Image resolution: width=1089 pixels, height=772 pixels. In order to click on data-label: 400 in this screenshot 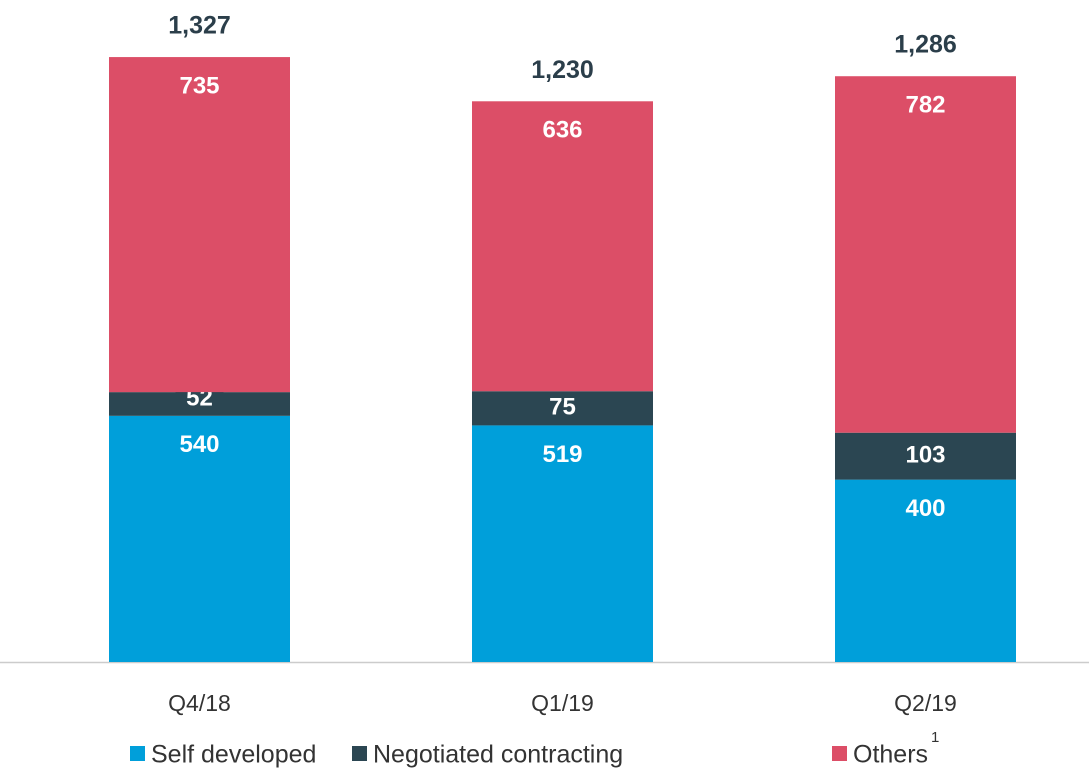, I will do `click(925, 508)`.